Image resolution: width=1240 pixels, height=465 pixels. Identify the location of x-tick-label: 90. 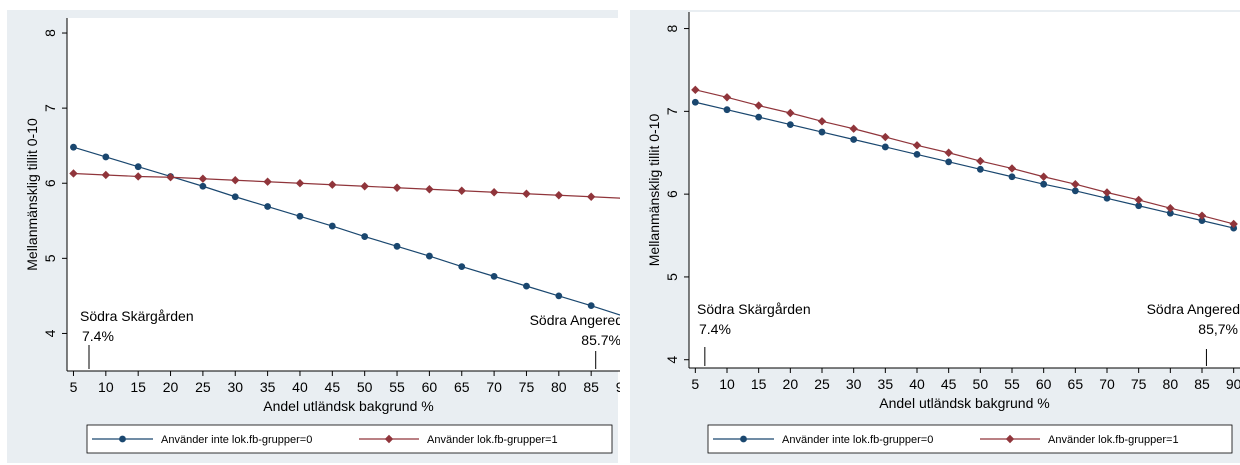
(618, 387).